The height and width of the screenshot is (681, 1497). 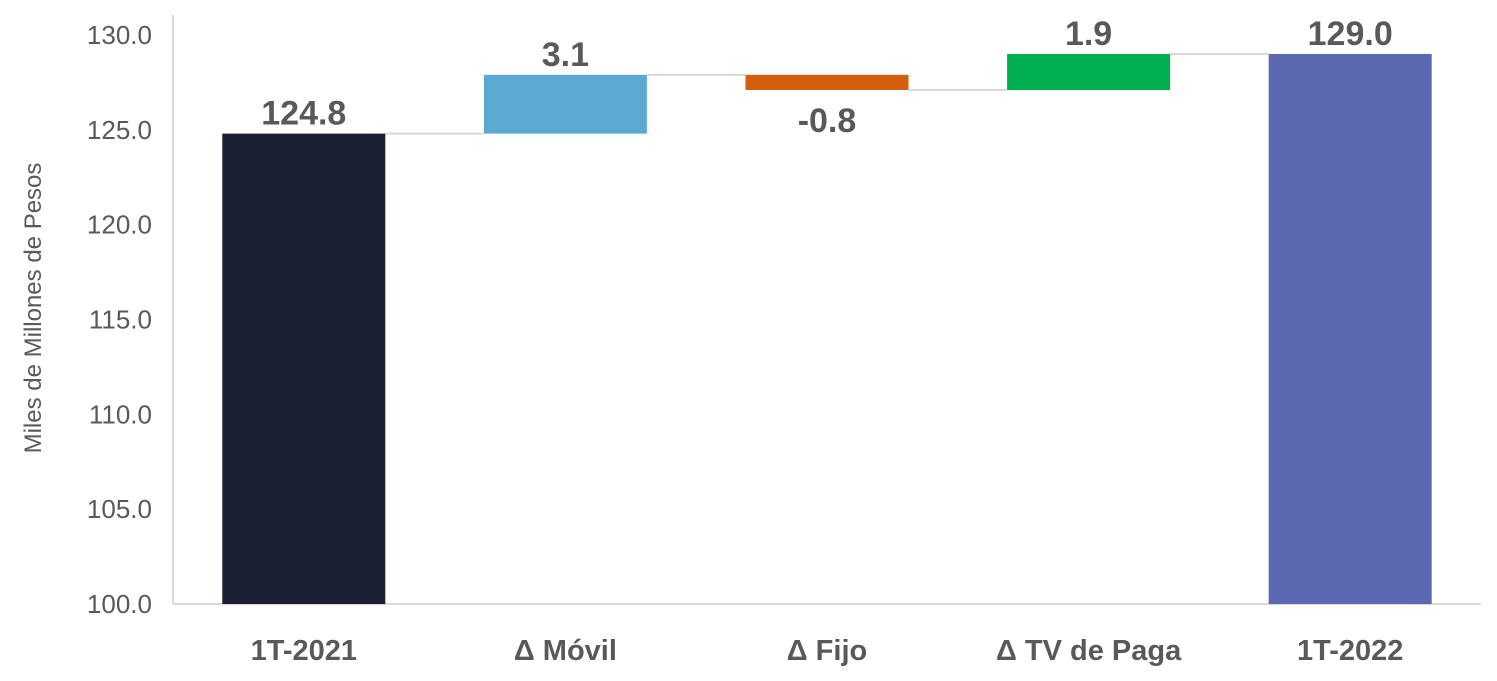 What do you see at coordinates (1350, 34) in the screenshot?
I see `data-label: 129.0` at bounding box center [1350, 34].